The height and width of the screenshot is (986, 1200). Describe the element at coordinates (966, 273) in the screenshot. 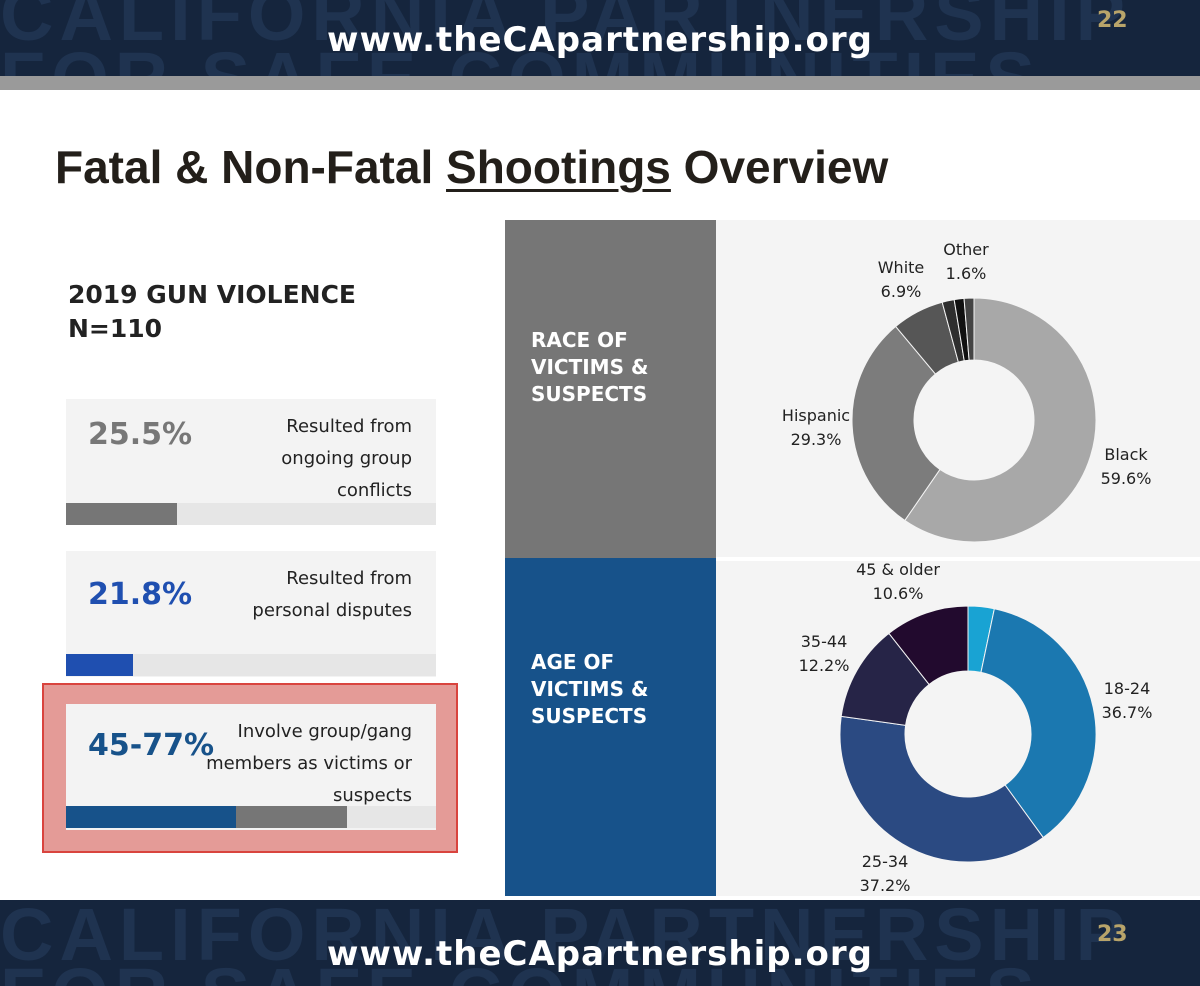

I see `slice-value-label: 1.6%` at that location.